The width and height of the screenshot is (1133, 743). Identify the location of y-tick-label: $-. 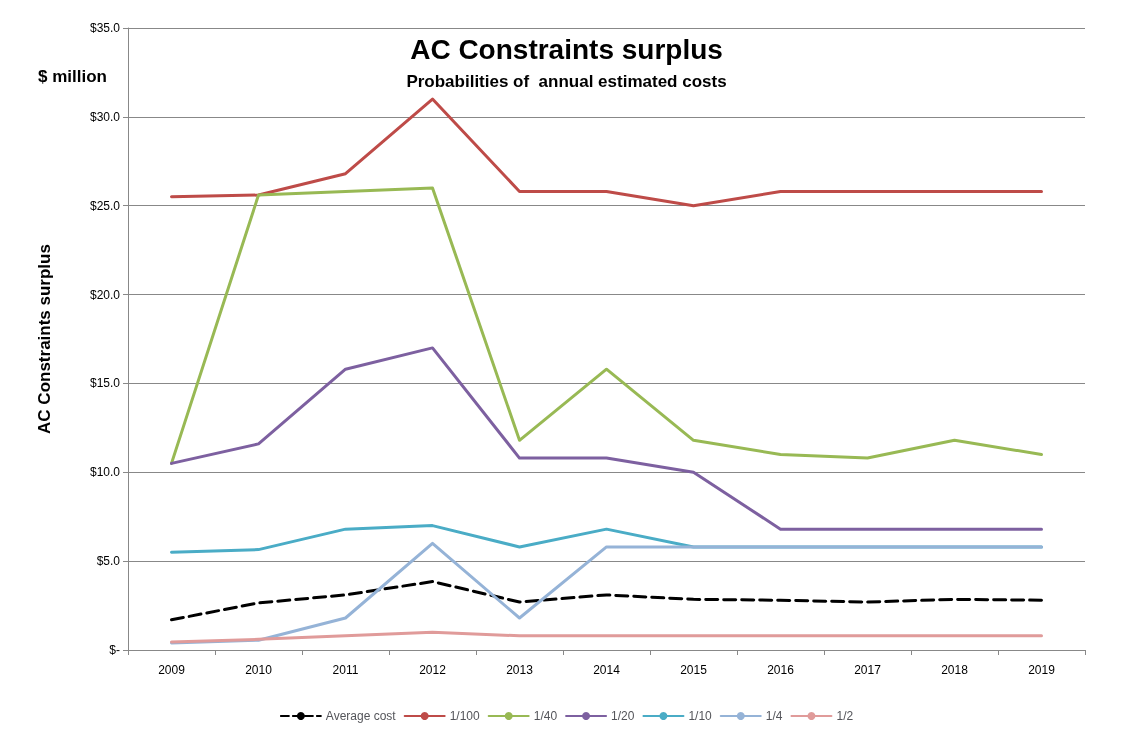
(114, 650).